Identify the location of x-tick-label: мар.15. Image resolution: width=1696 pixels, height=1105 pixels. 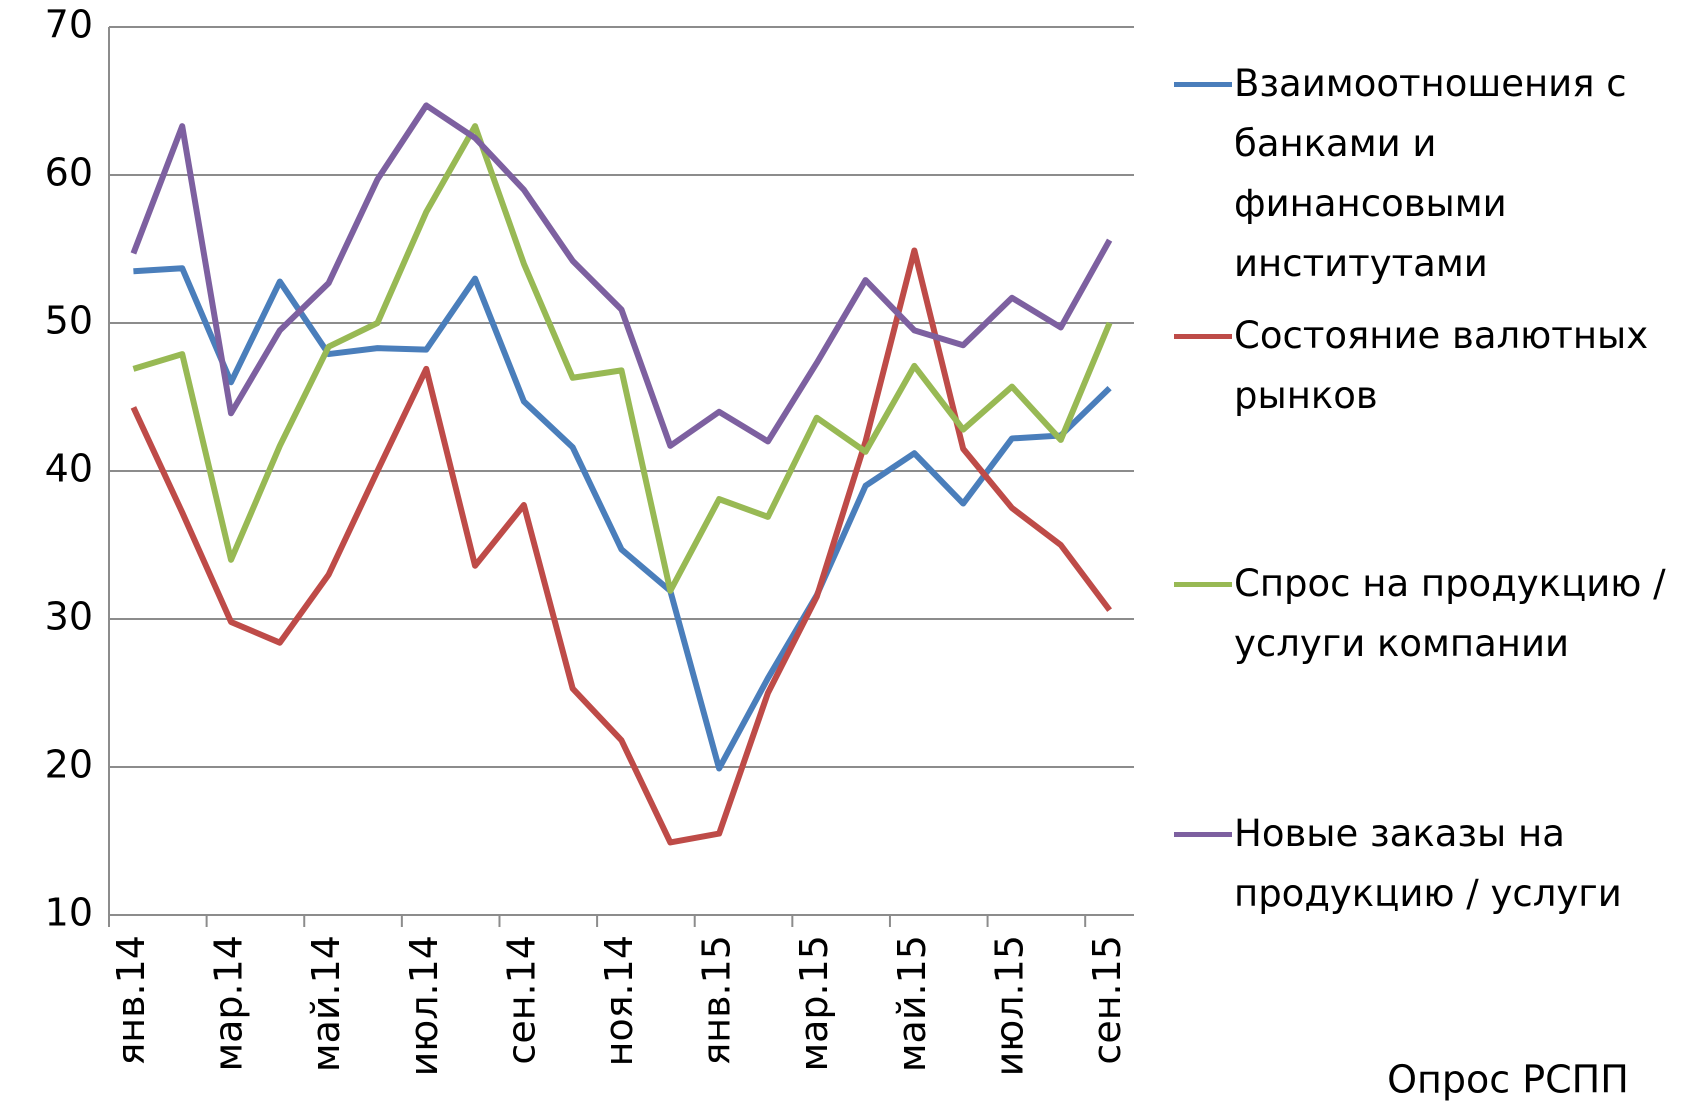
(814, 1003).